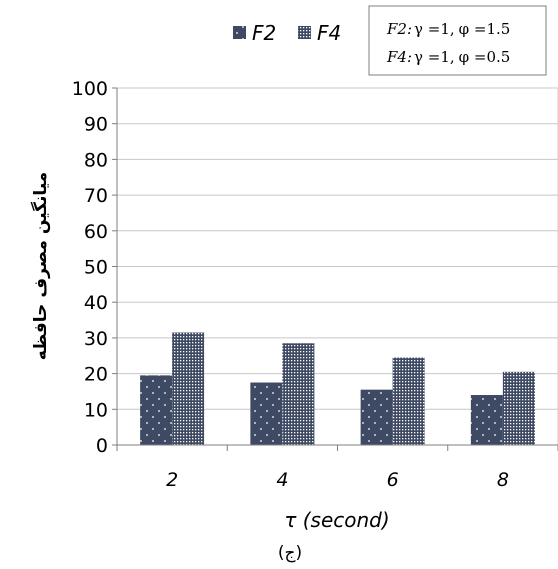 The height and width of the screenshot is (569, 558). Describe the element at coordinates (337, 468) in the screenshot. I see `x-axis-ticks: 2 4 6 8` at that location.